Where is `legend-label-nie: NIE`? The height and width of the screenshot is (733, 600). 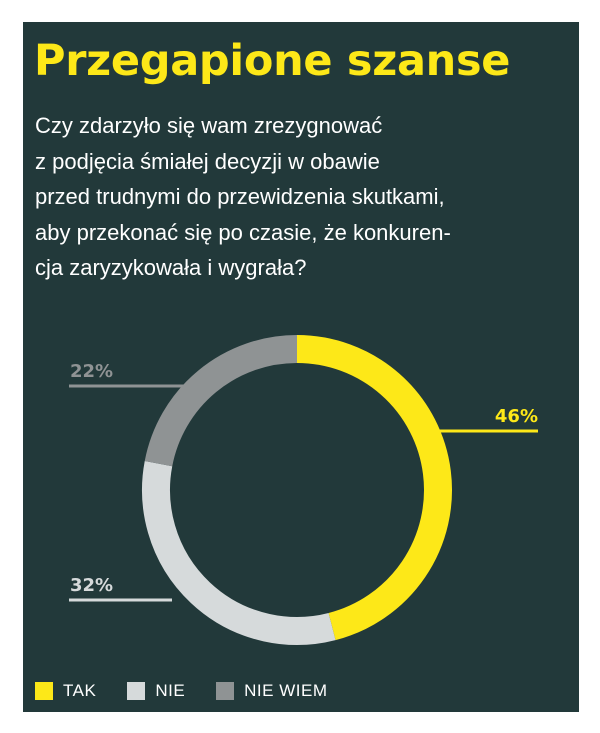
legend-label-nie: NIE is located at coordinates (170, 690).